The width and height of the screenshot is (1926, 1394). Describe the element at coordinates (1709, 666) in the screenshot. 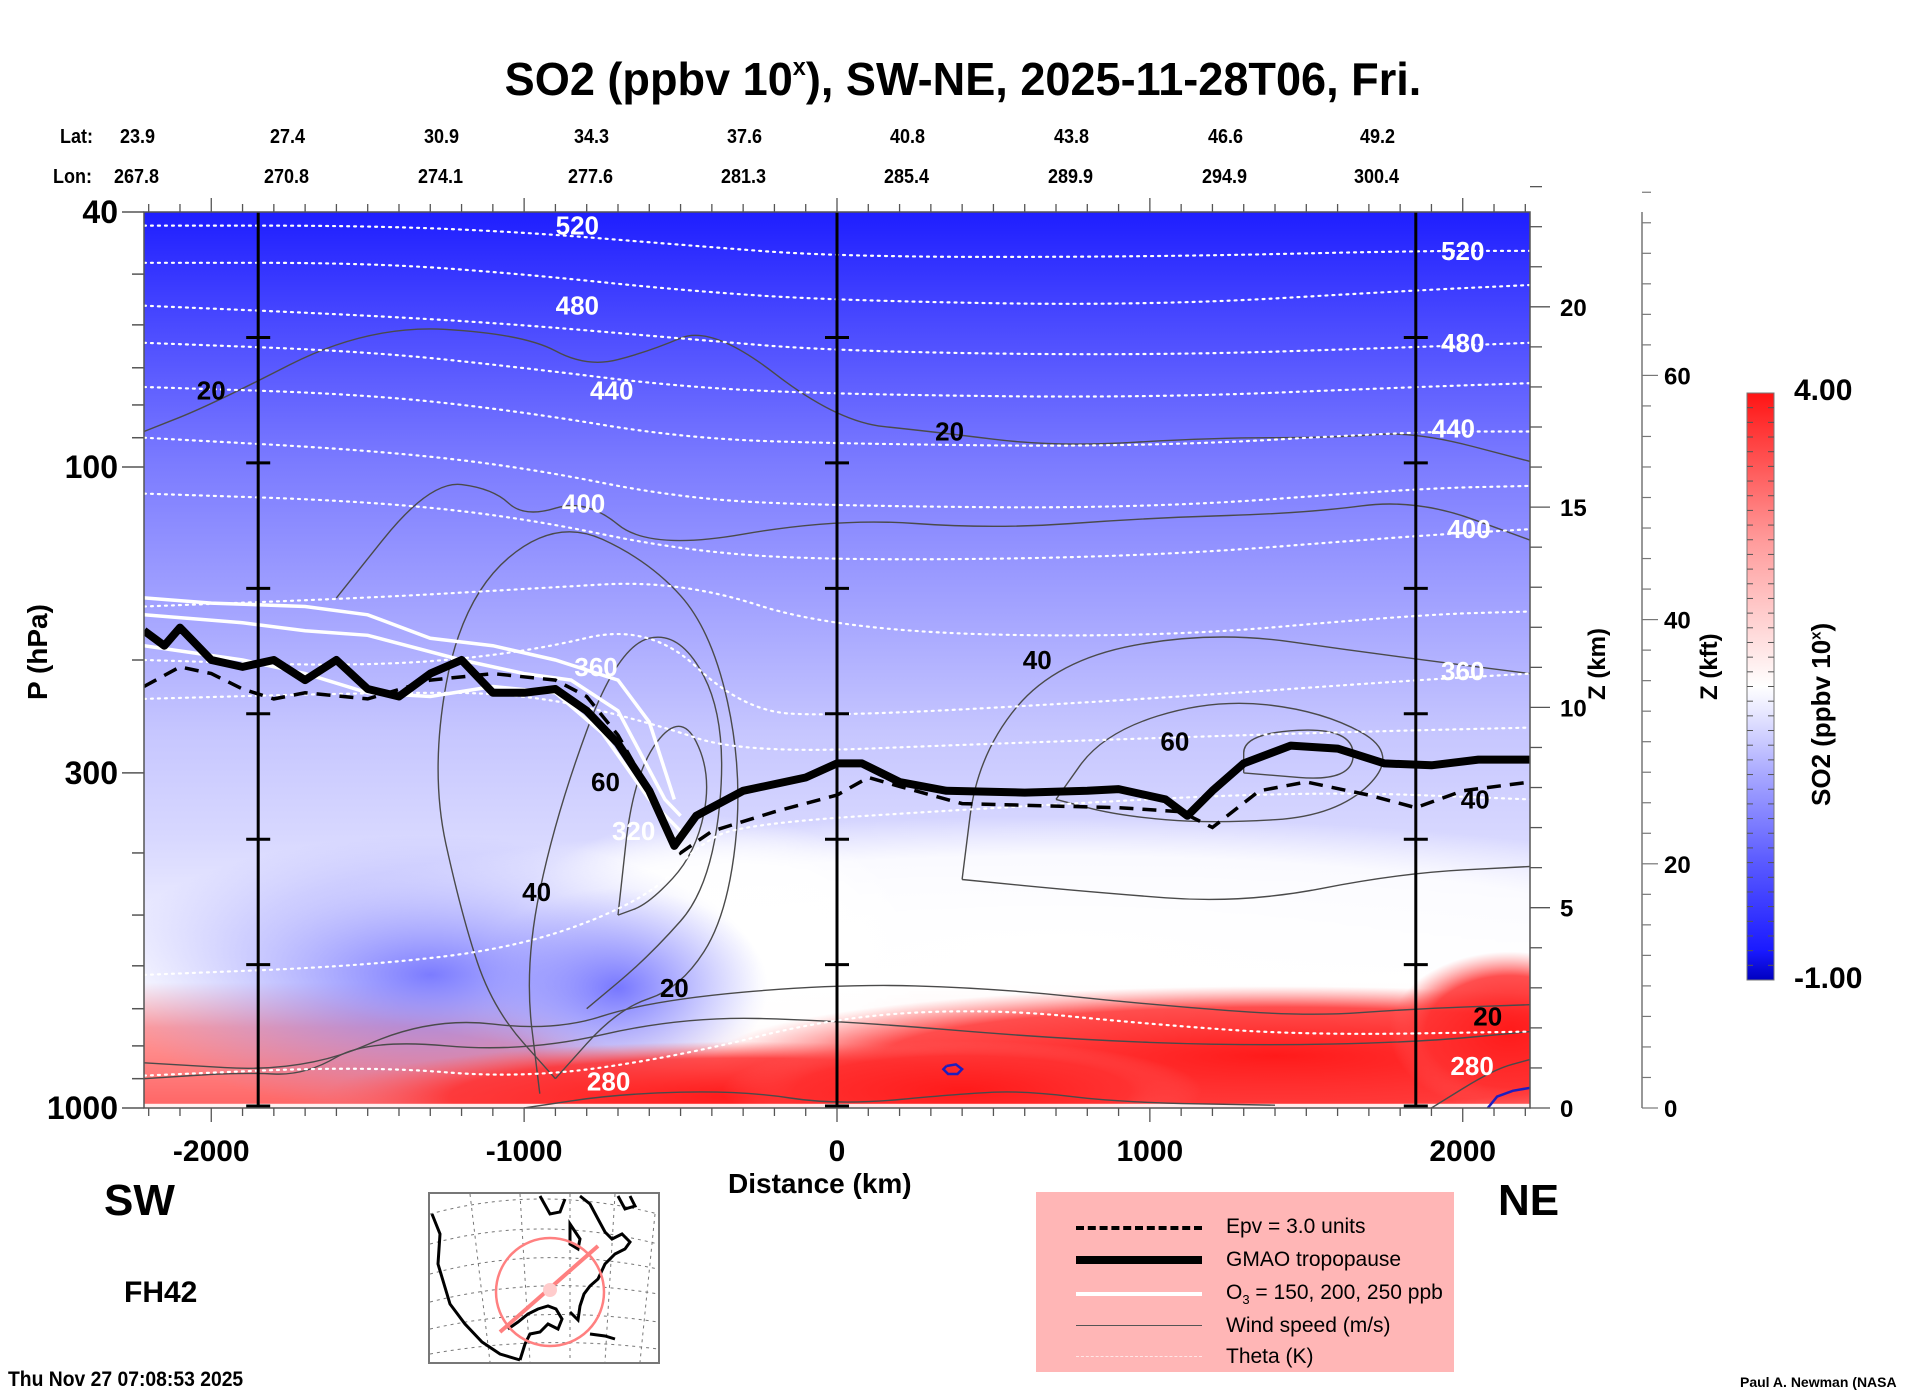

I see `z-kft-axis-title: Z (kft)` at that location.